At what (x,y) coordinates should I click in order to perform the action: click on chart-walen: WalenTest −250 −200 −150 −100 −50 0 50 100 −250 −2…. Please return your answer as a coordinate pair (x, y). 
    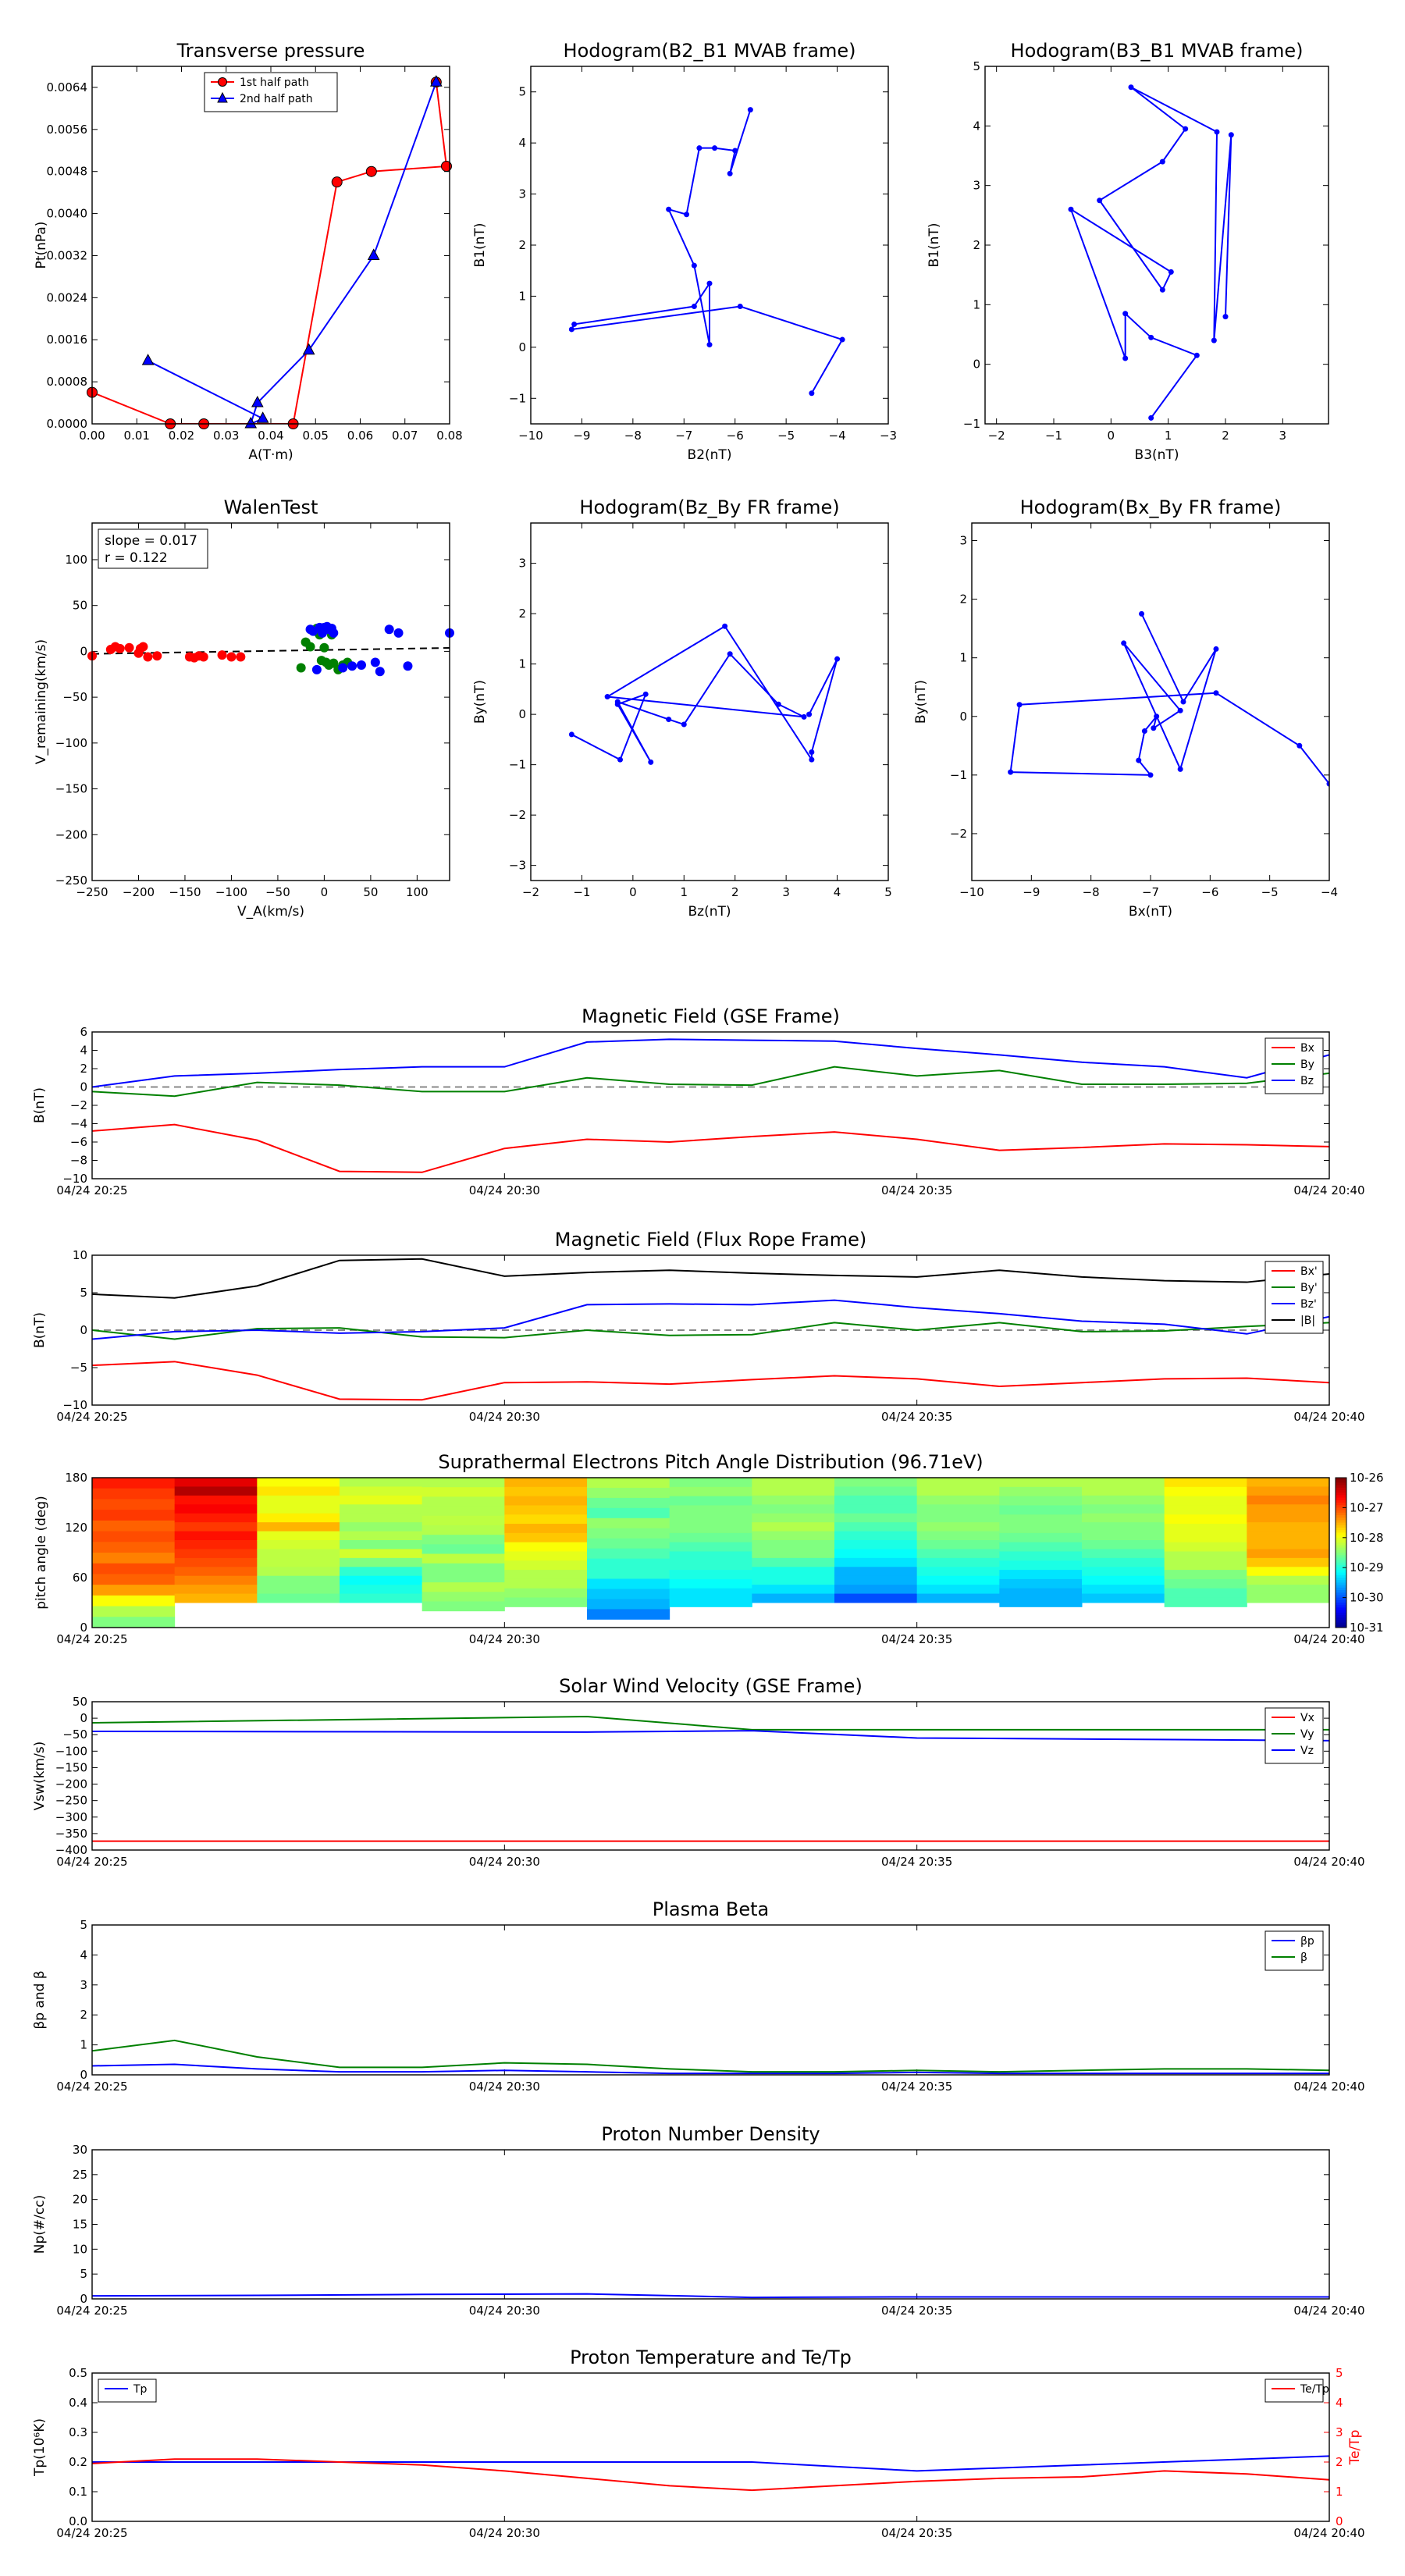
    Looking at the image, I should click on (244, 708).